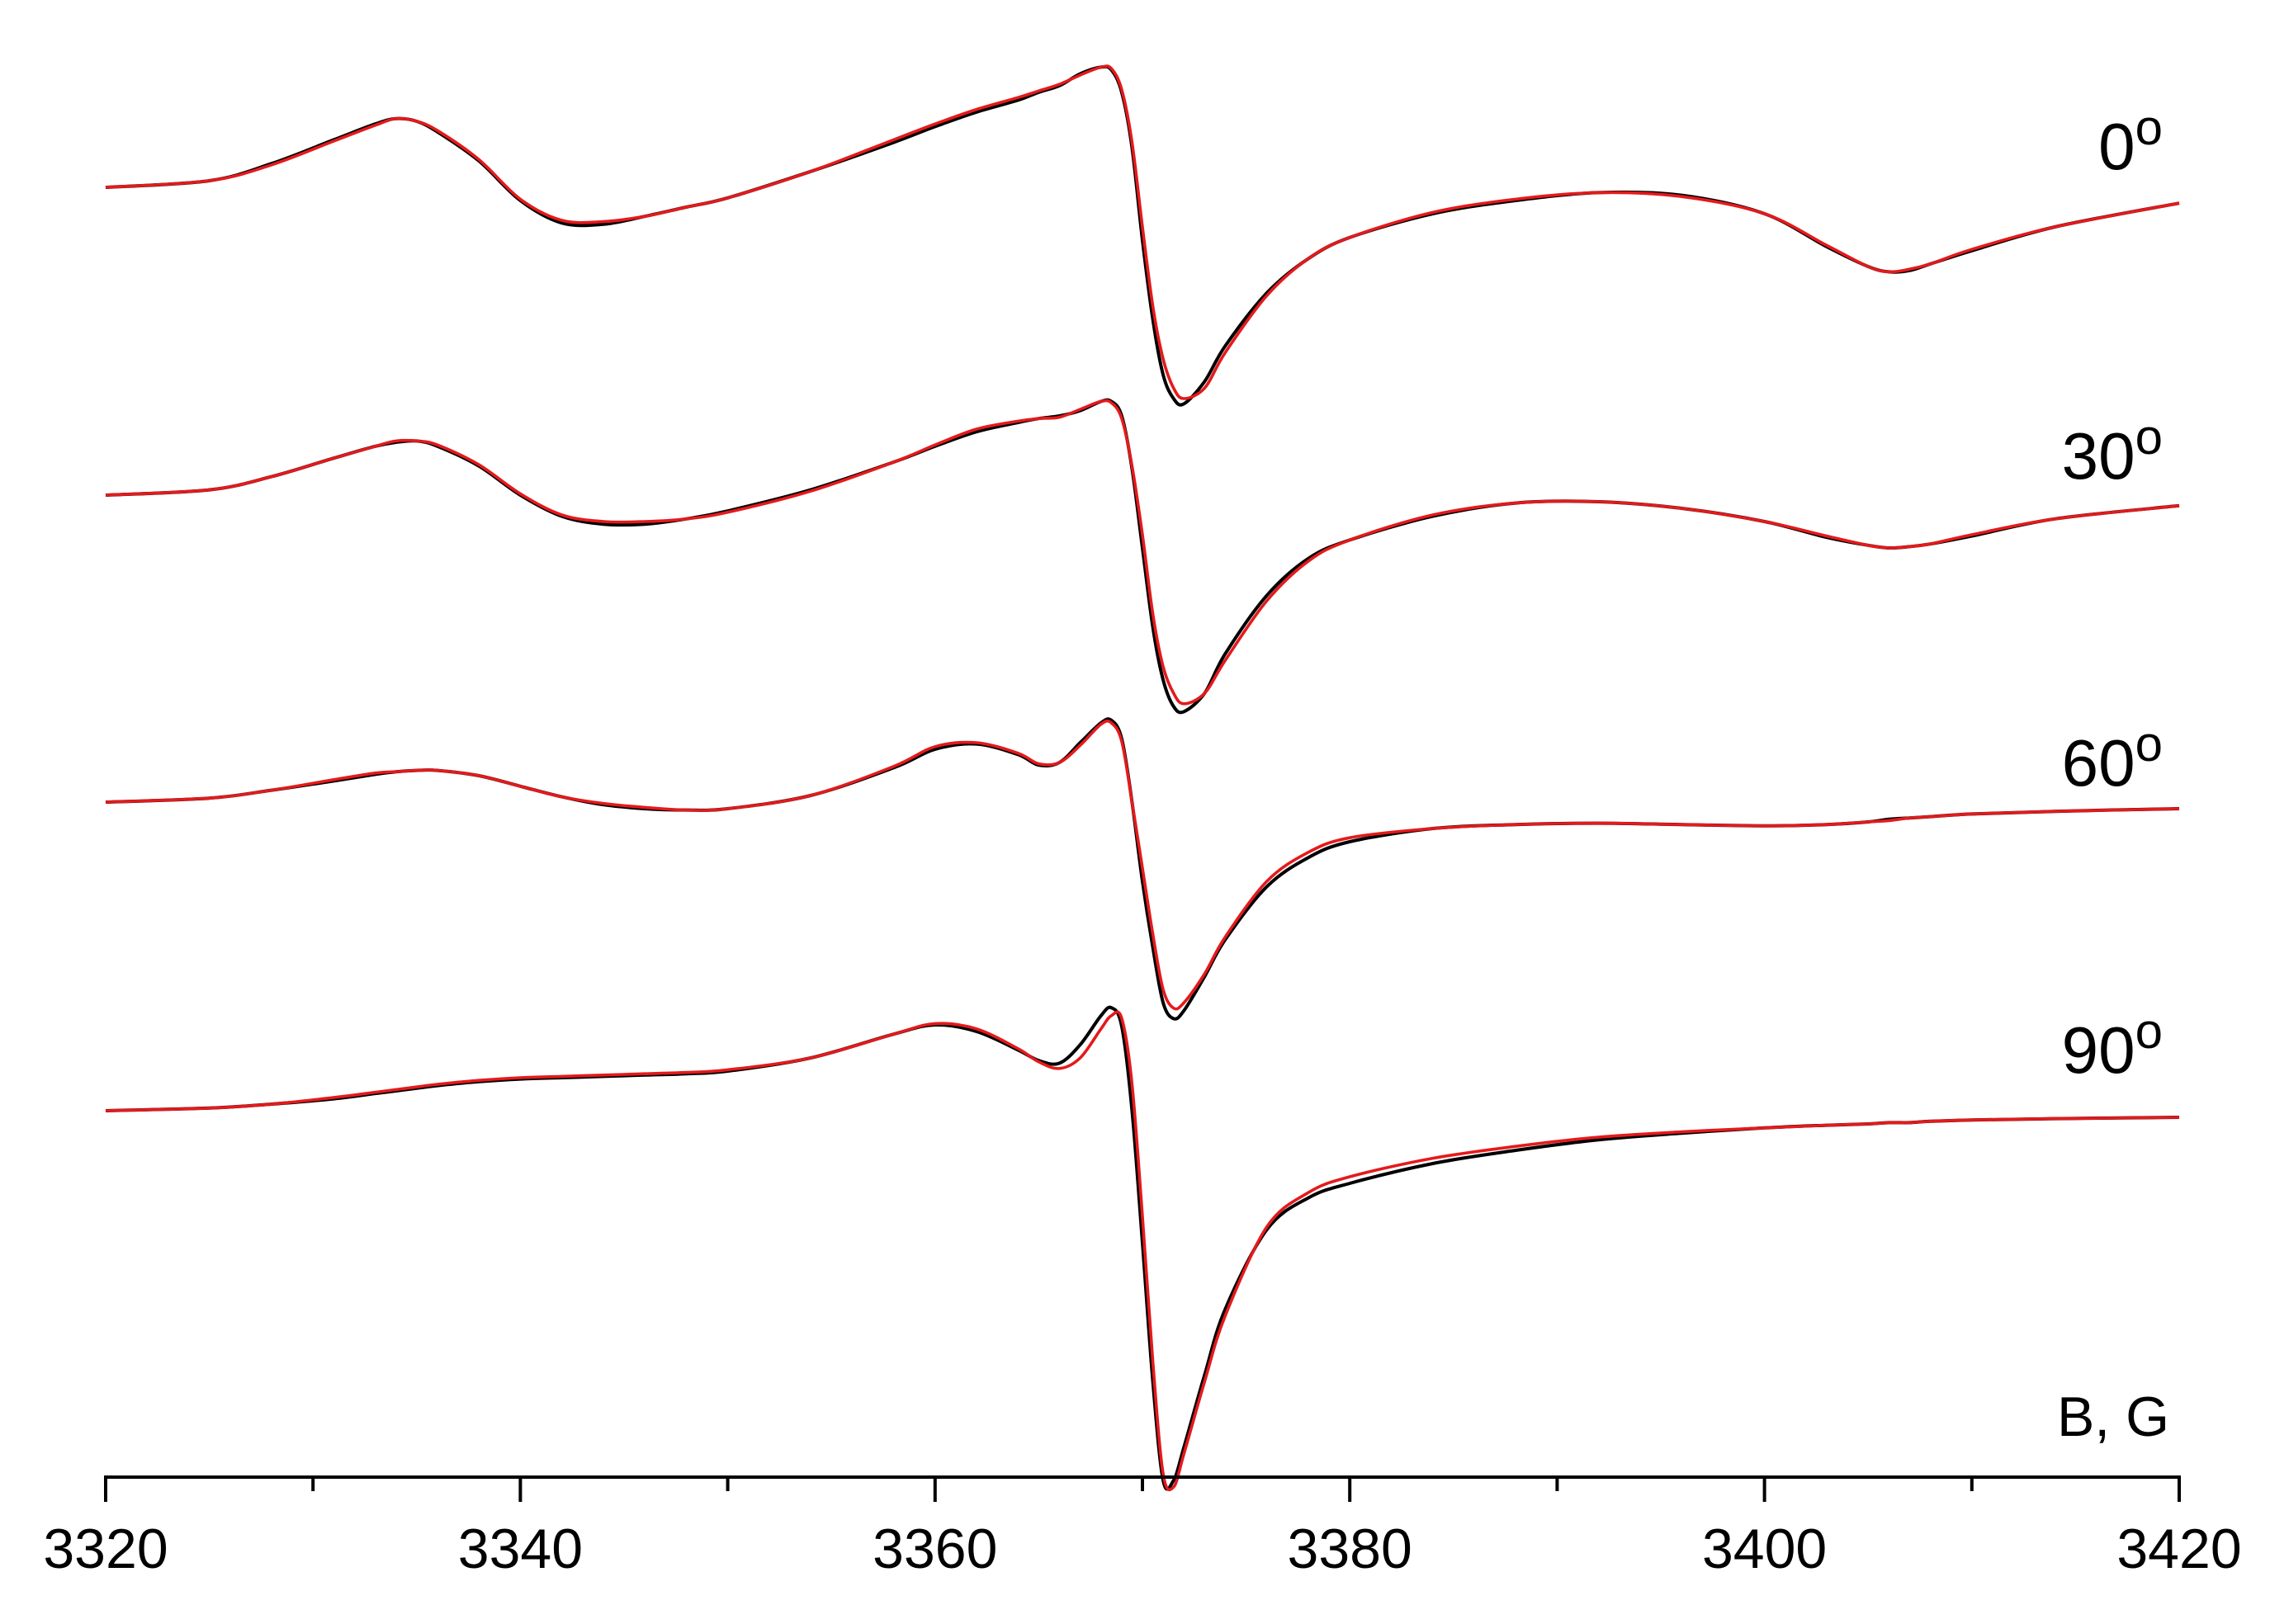 This screenshot has width=2270, height=1624. Describe the element at coordinates (1350, 1549) in the screenshot. I see `tick-label: 3380` at that location.